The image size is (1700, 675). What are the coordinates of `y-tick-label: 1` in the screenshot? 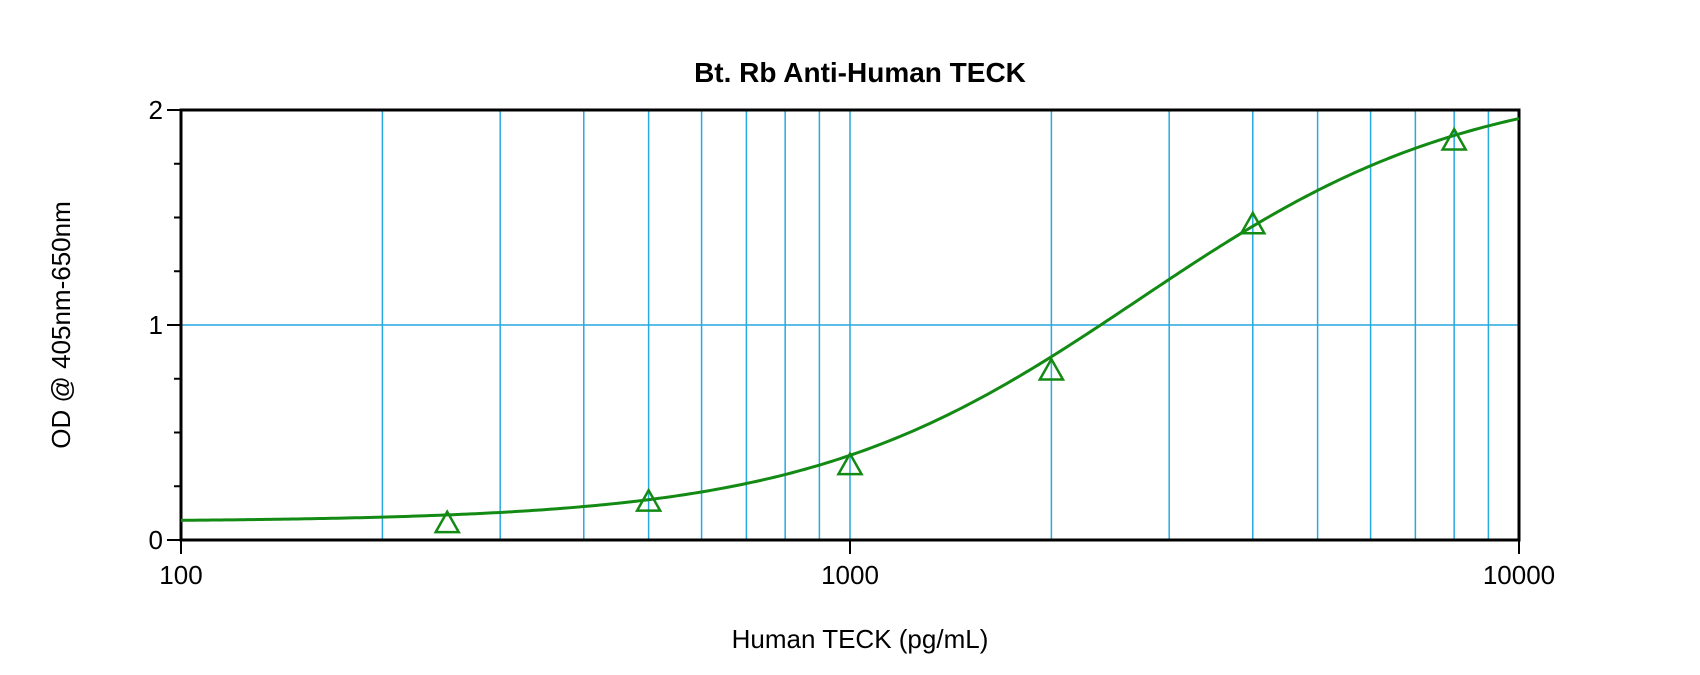 It's located at (156, 325).